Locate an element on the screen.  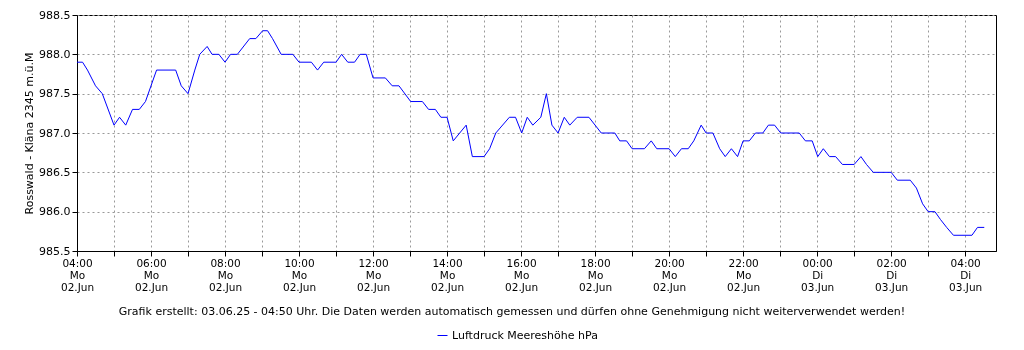
y-tick-label: 986.0 is located at coordinates (55, 212).